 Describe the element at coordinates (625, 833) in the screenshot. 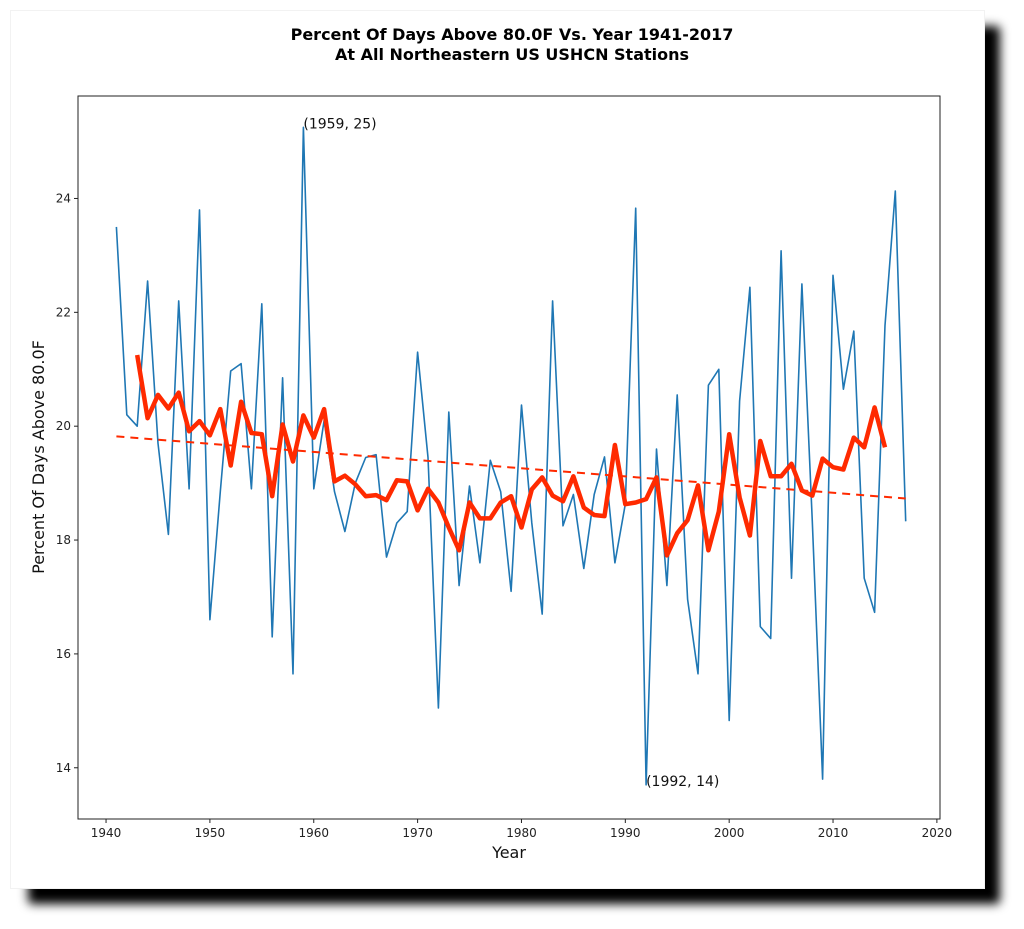

I see `x-tick-label: 1990` at that location.